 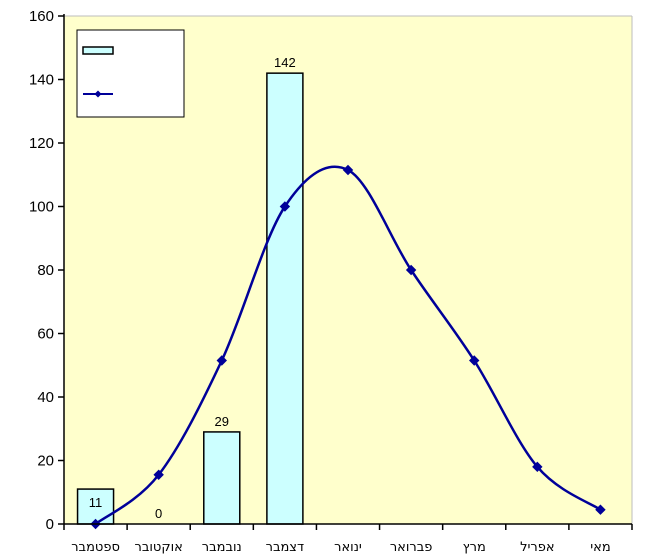 I want to click on x-tick-label: נובמבר, so click(x=222, y=547).